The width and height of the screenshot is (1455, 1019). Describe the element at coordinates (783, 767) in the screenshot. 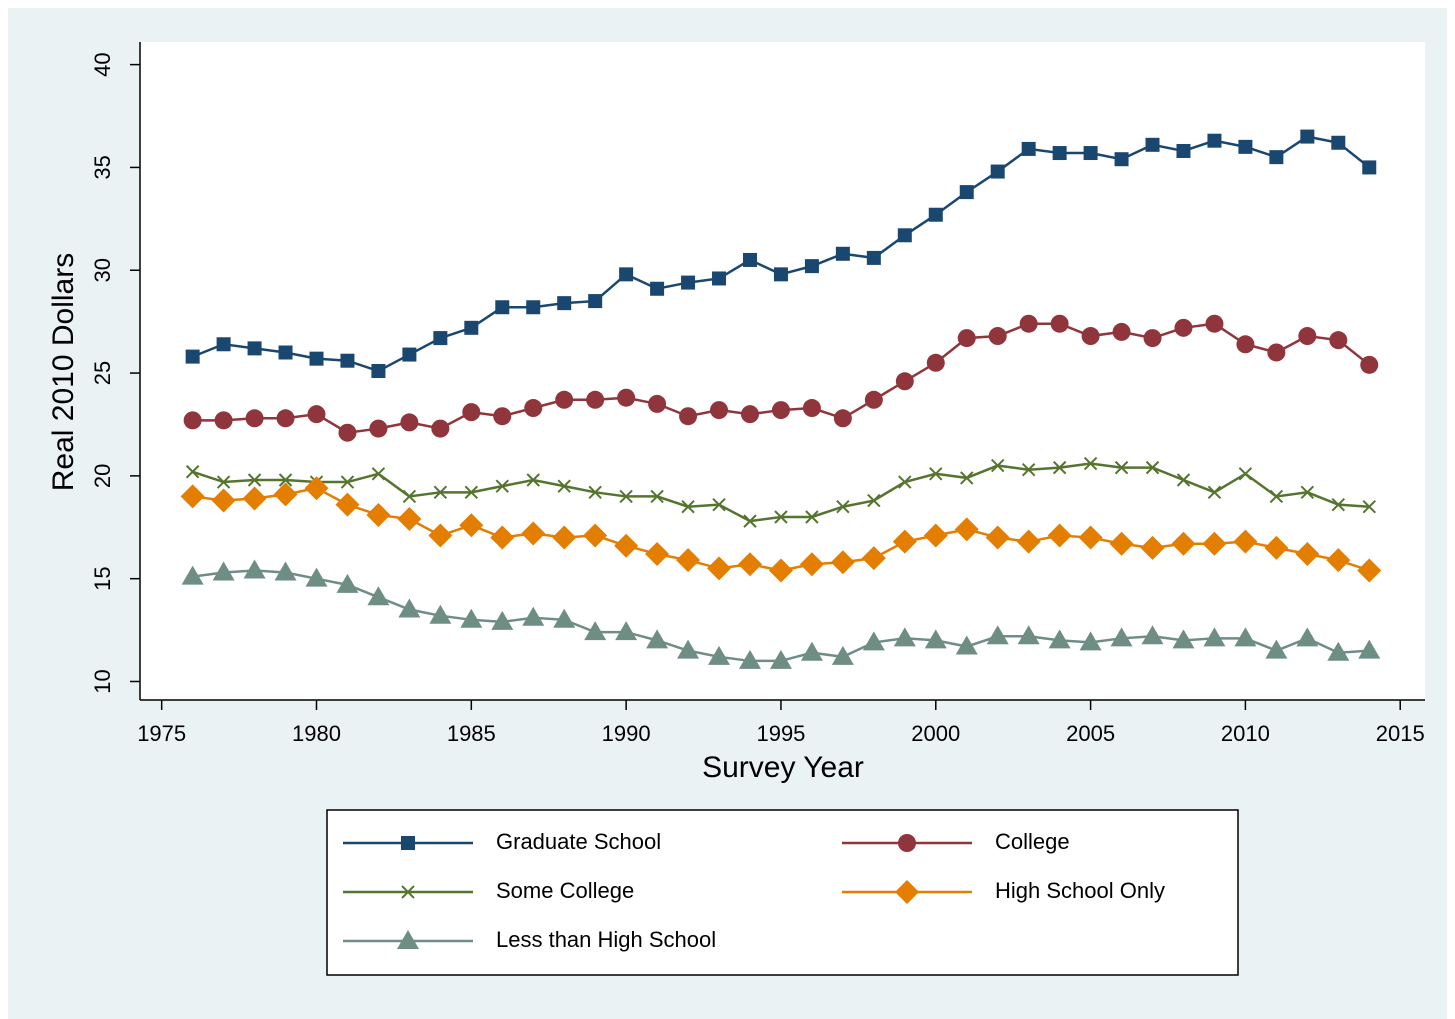

I see `x-axis-title: Survey Year` at that location.